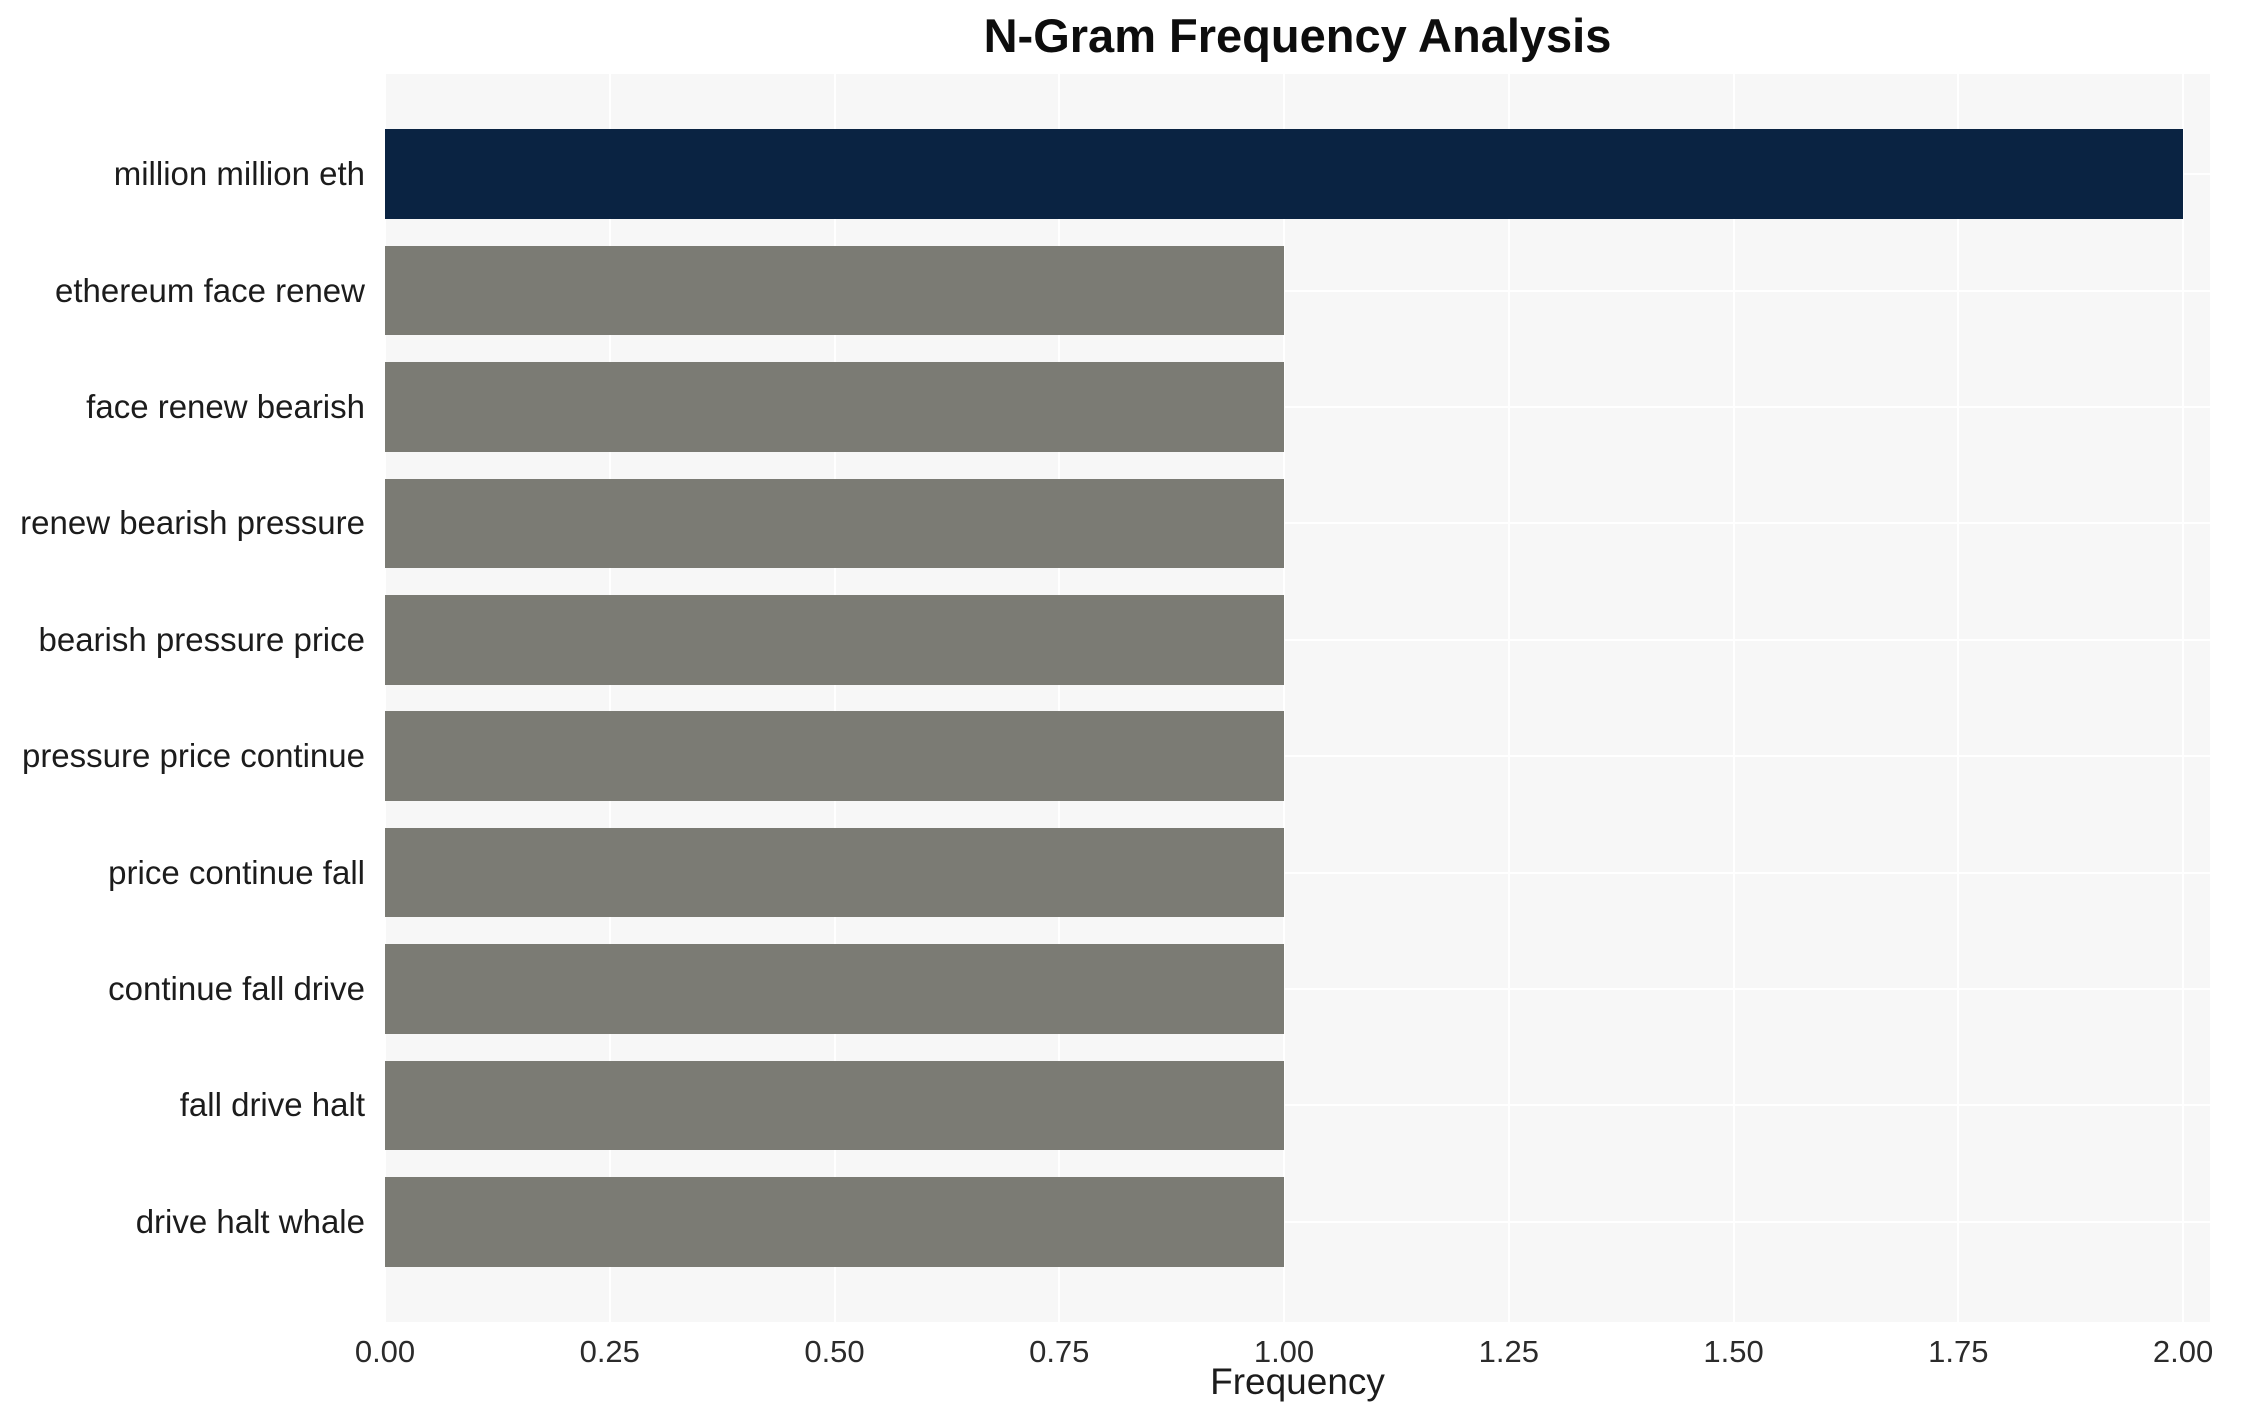 Image resolution: width=2258 pixels, height=1402 pixels. I want to click on x-axis-tick-labels: 0.00 0.25 0.50 0.75 1.00 1.25 1.50 1.75 2.00, so click(1284, 1353).